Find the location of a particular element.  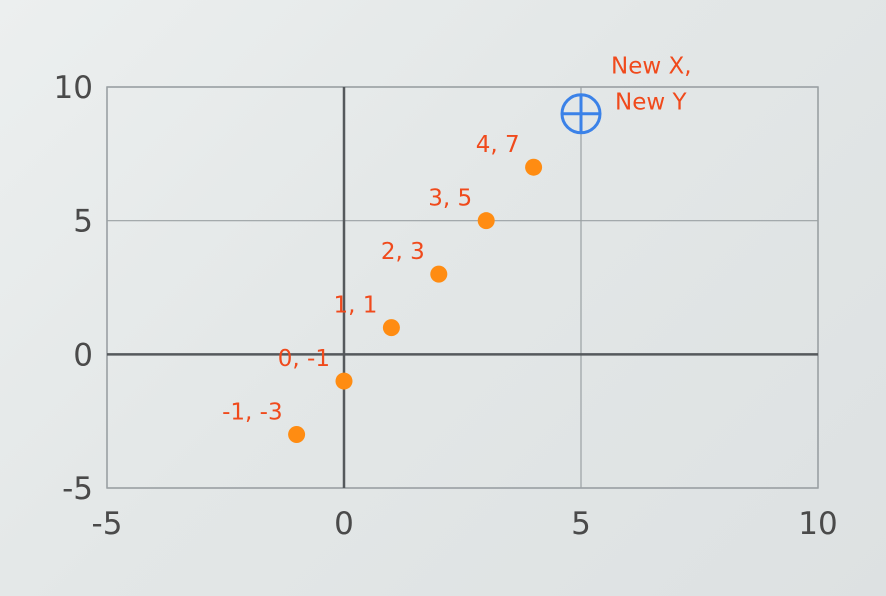

y-tick-label: 0 is located at coordinates (83, 355).